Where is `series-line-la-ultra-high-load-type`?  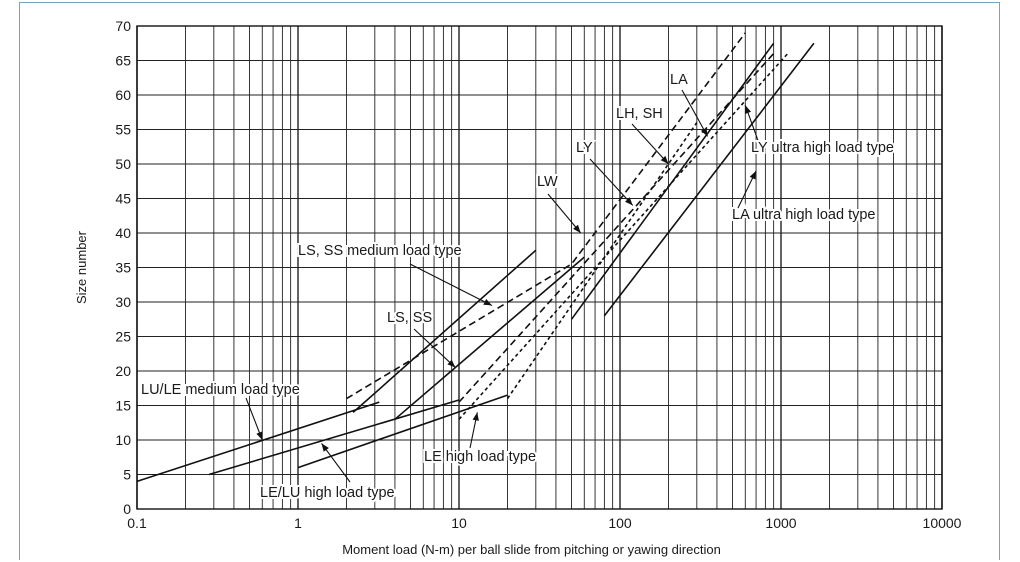
series-line-la-ultra-high-load-type is located at coordinates (709, 179).